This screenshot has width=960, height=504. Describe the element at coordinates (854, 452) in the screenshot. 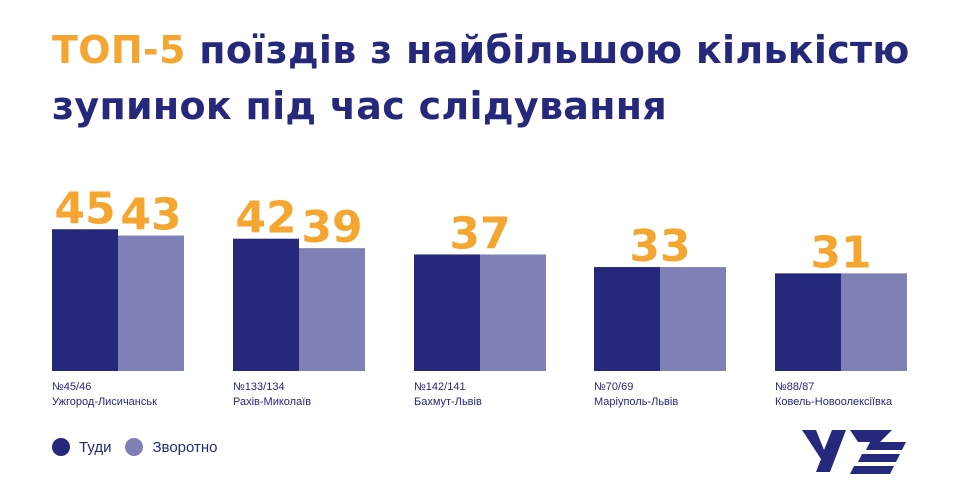

I see `uz-logo-icon` at that location.